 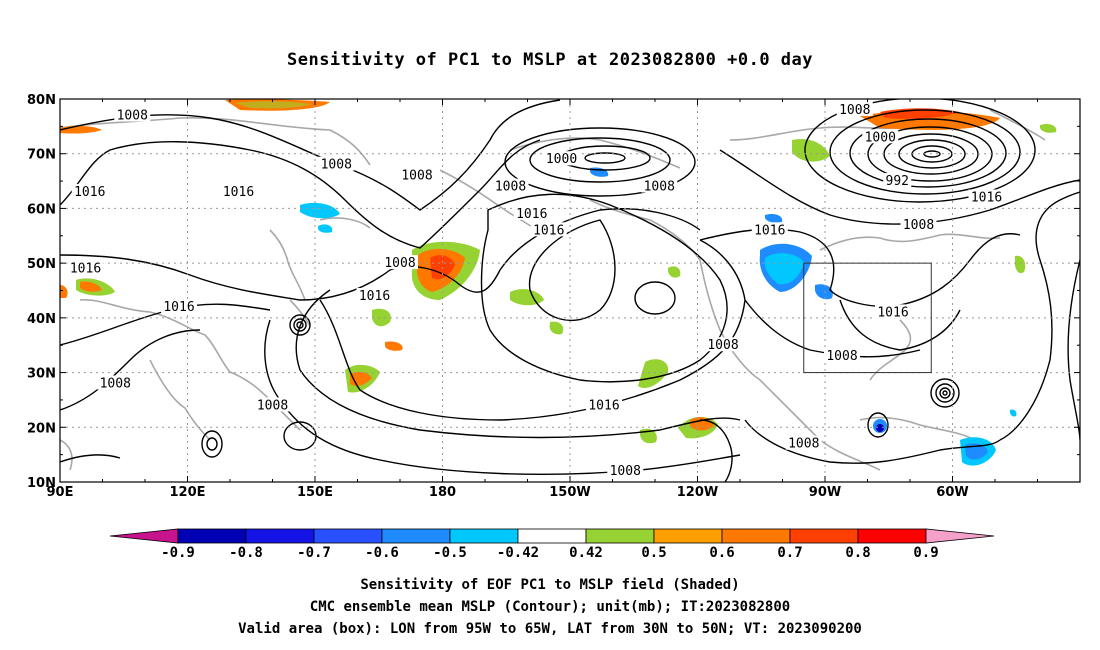 I want to click on colorbar, so click(x=552, y=536).